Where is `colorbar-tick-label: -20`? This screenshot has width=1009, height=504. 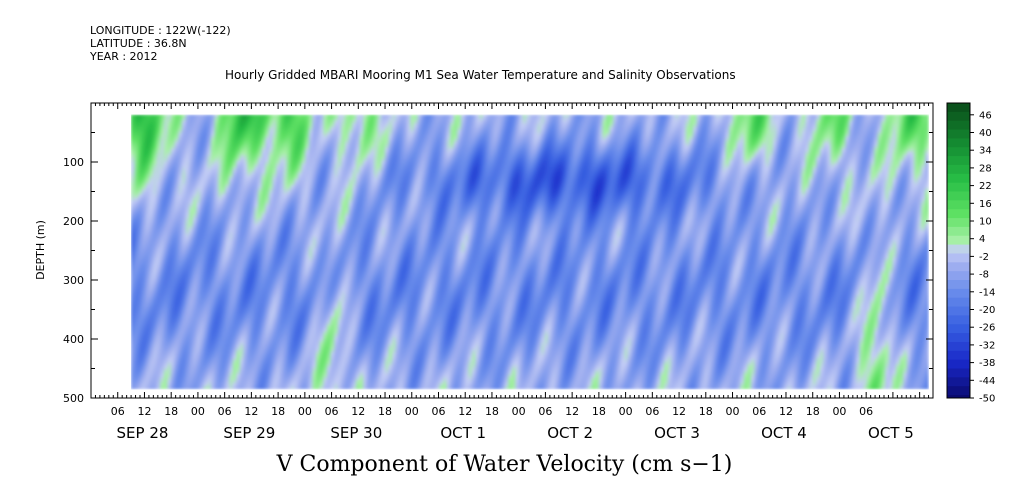
colorbar-tick-label: -20 is located at coordinates (987, 310).